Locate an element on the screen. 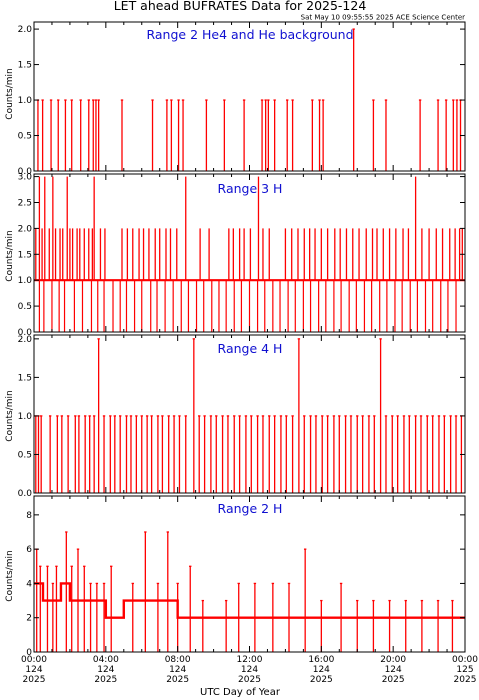  x-axis-label: UTC Day of Year is located at coordinates (240, 692).